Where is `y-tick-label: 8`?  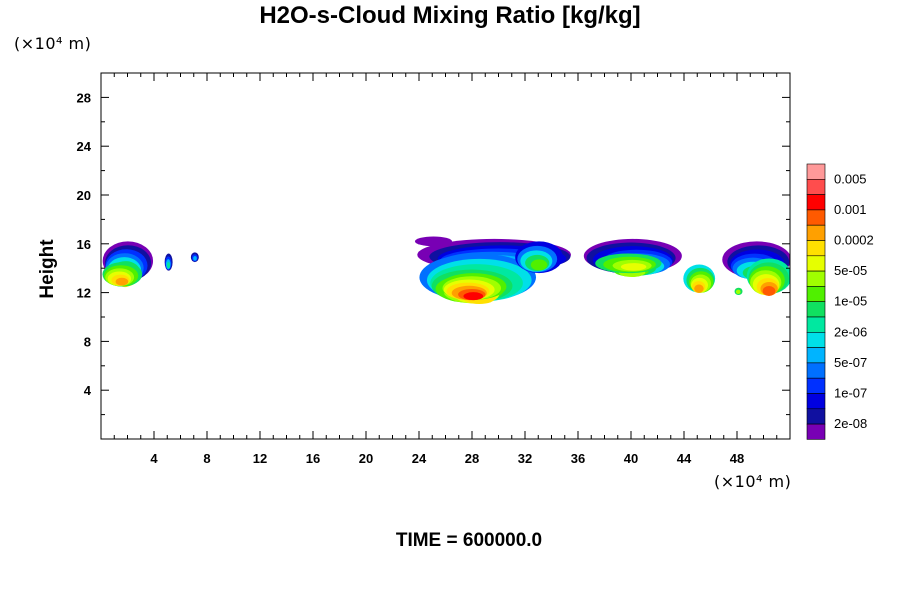
y-tick-label: 8 is located at coordinates (87, 341).